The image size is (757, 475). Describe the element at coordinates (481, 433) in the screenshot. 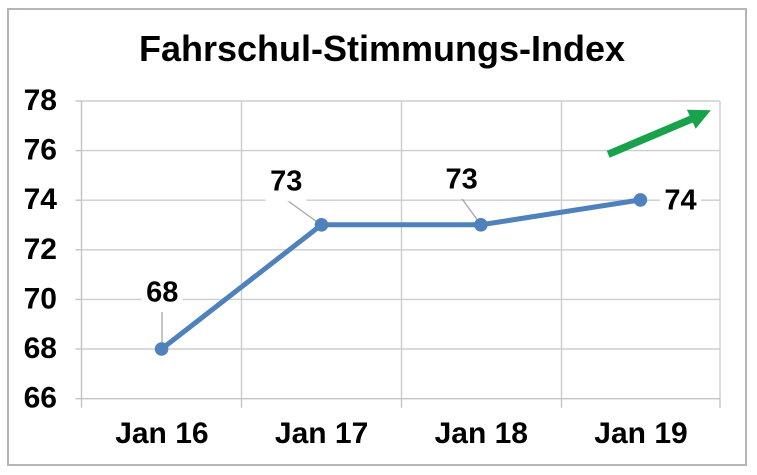

I see `svg-text: Jan 18` at that location.